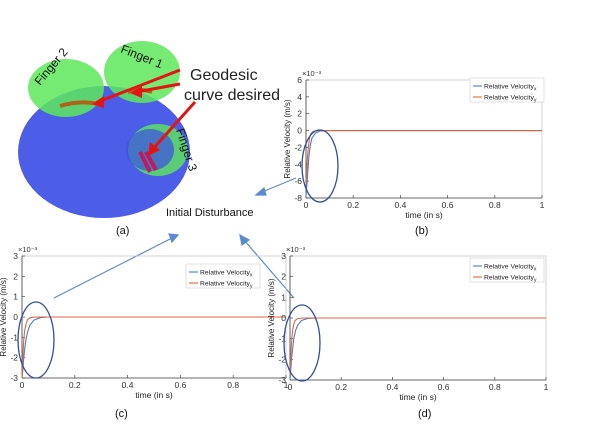  I want to click on y-tick-label: -4, so click(298, 164).